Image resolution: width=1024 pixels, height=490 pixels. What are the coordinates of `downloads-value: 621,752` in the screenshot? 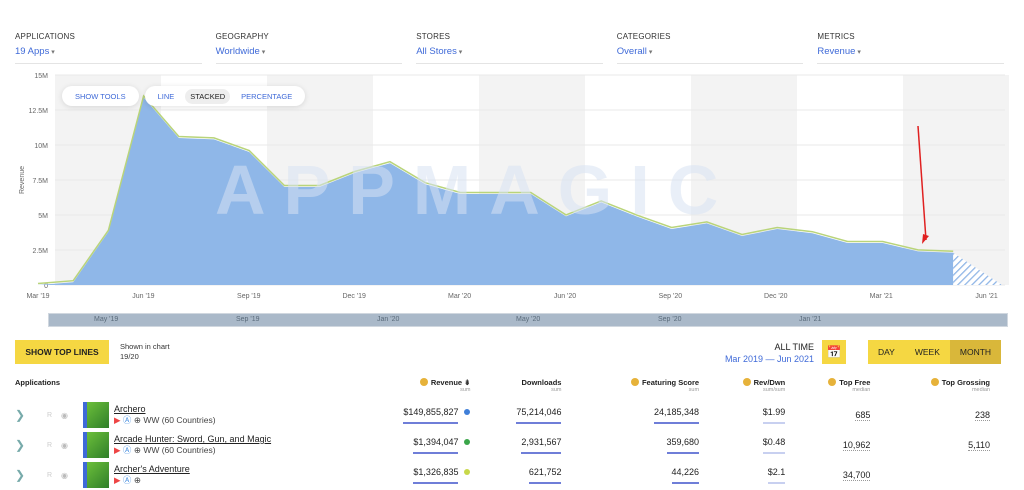 It's located at (545, 475).